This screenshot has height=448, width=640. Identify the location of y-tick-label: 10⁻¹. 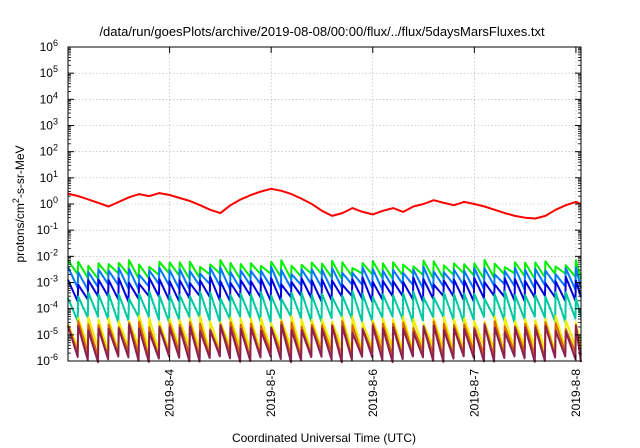
(47, 229).